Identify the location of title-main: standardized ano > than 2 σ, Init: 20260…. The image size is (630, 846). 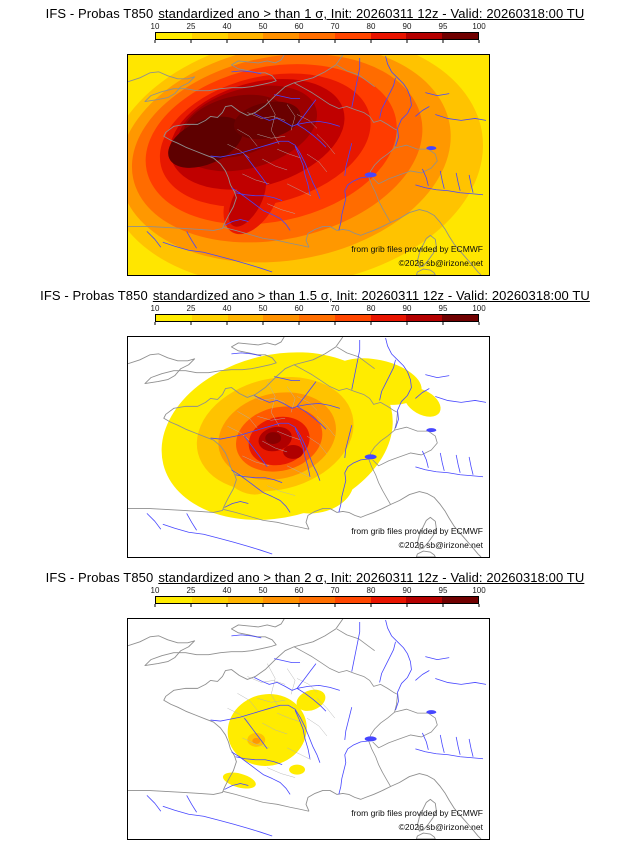
(371, 577).